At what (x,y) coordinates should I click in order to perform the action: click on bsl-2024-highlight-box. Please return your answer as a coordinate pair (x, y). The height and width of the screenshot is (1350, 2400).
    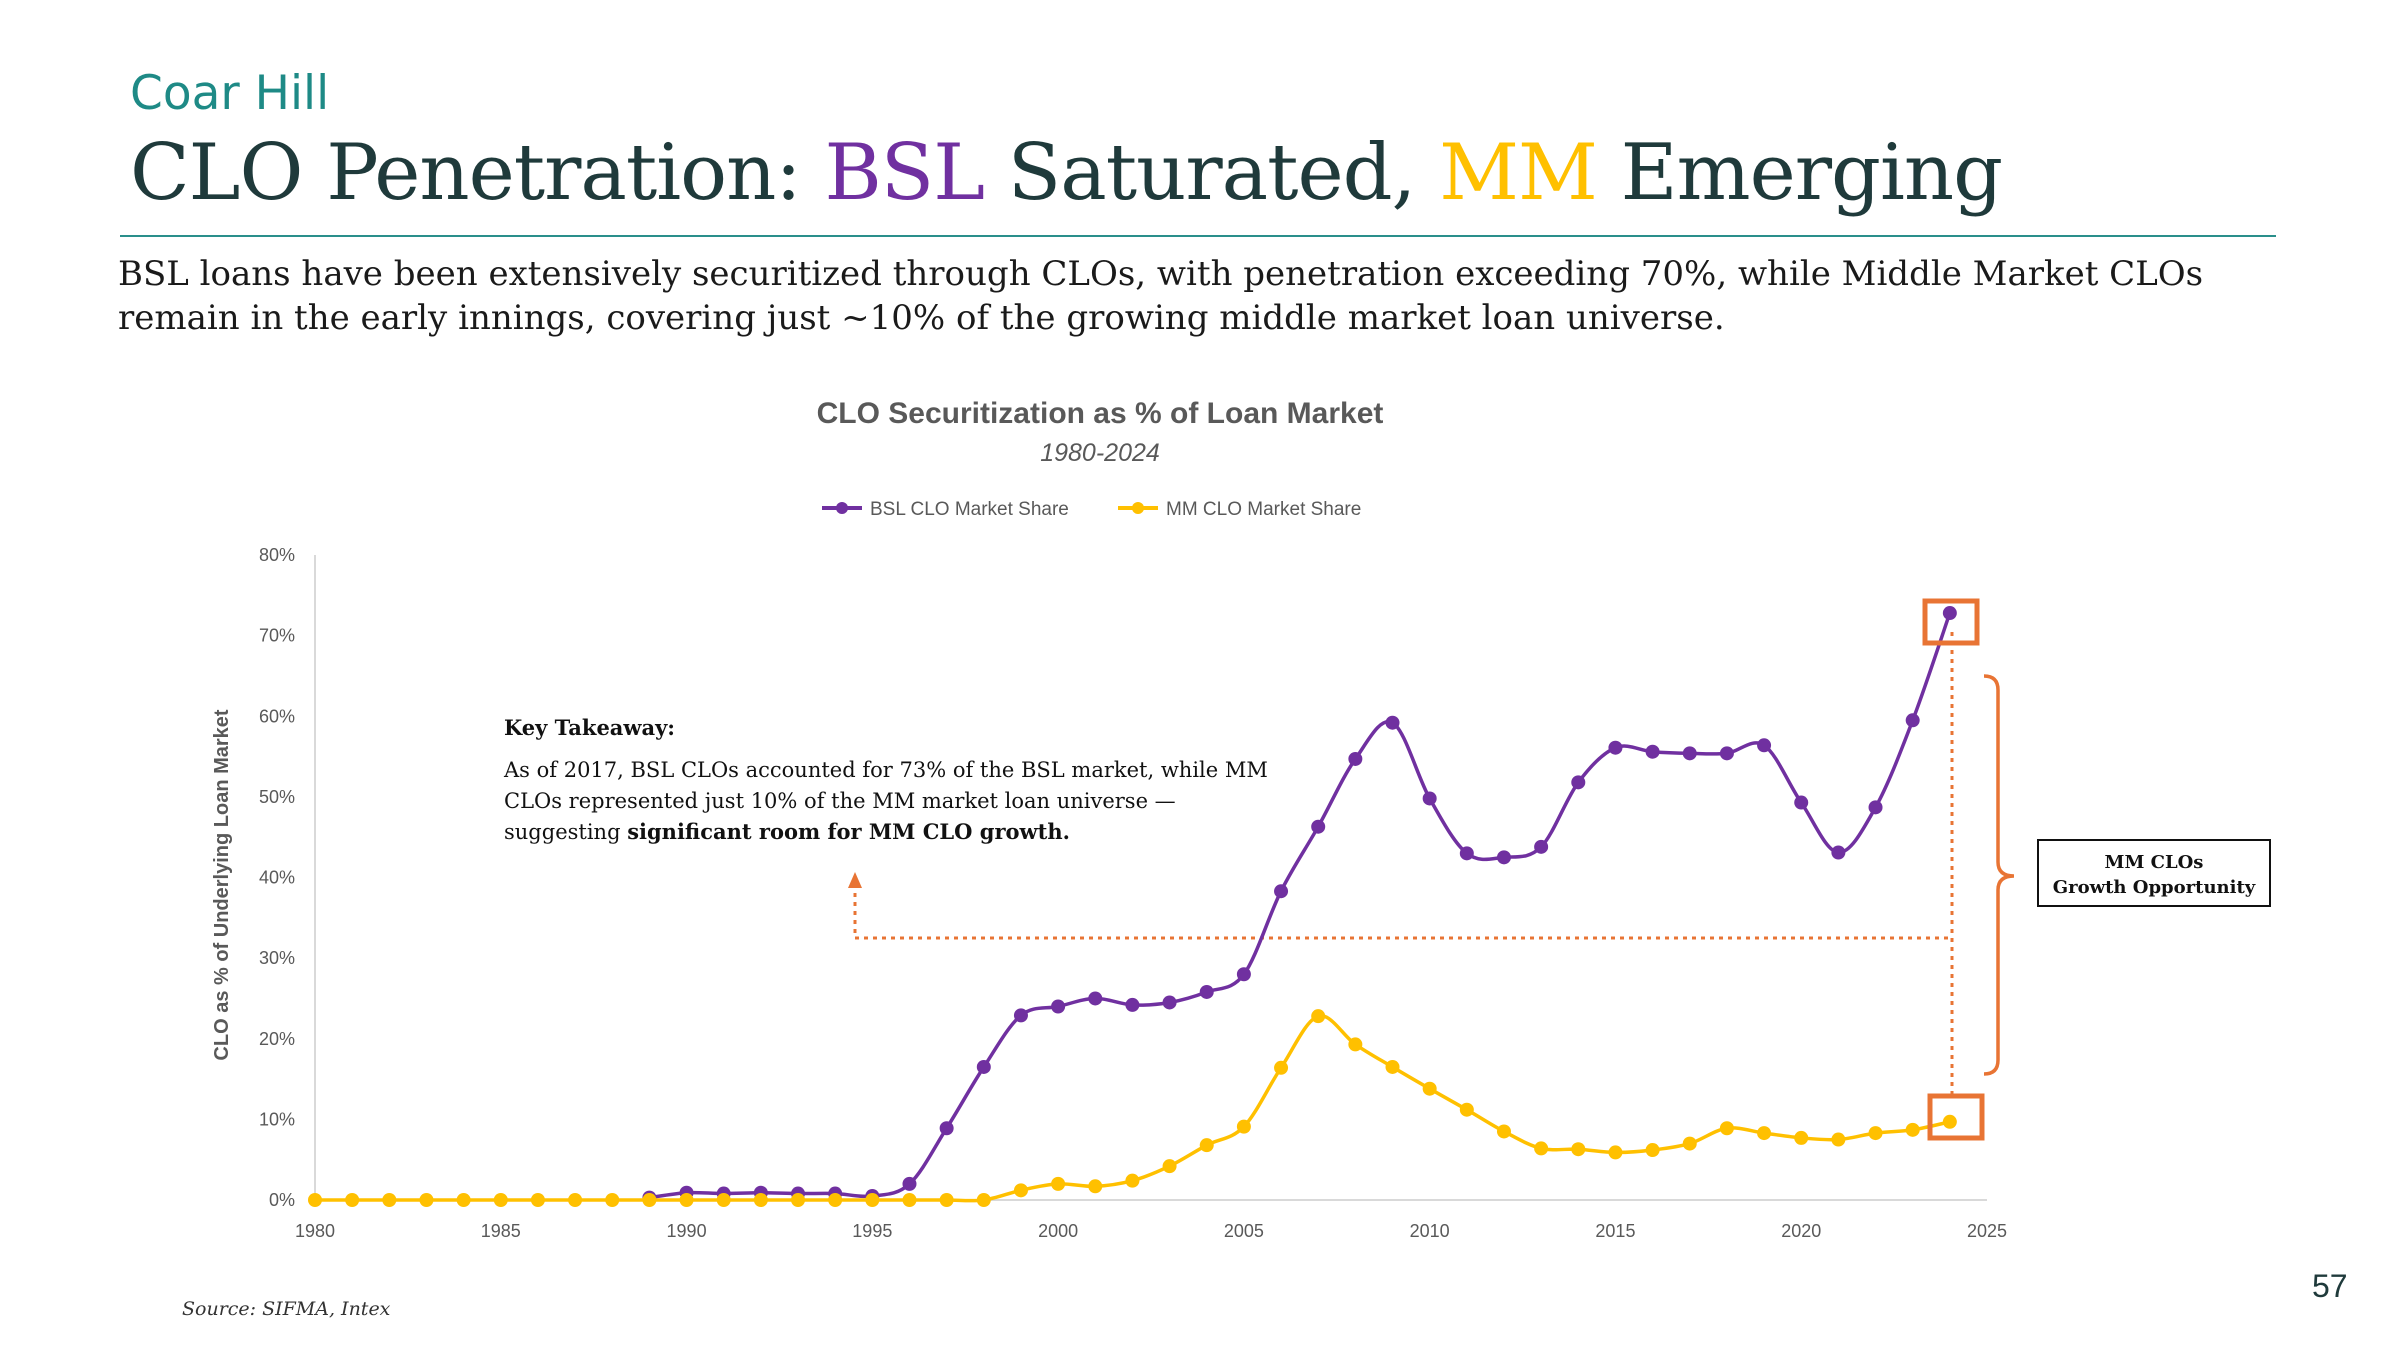
    Looking at the image, I should click on (1951, 622).